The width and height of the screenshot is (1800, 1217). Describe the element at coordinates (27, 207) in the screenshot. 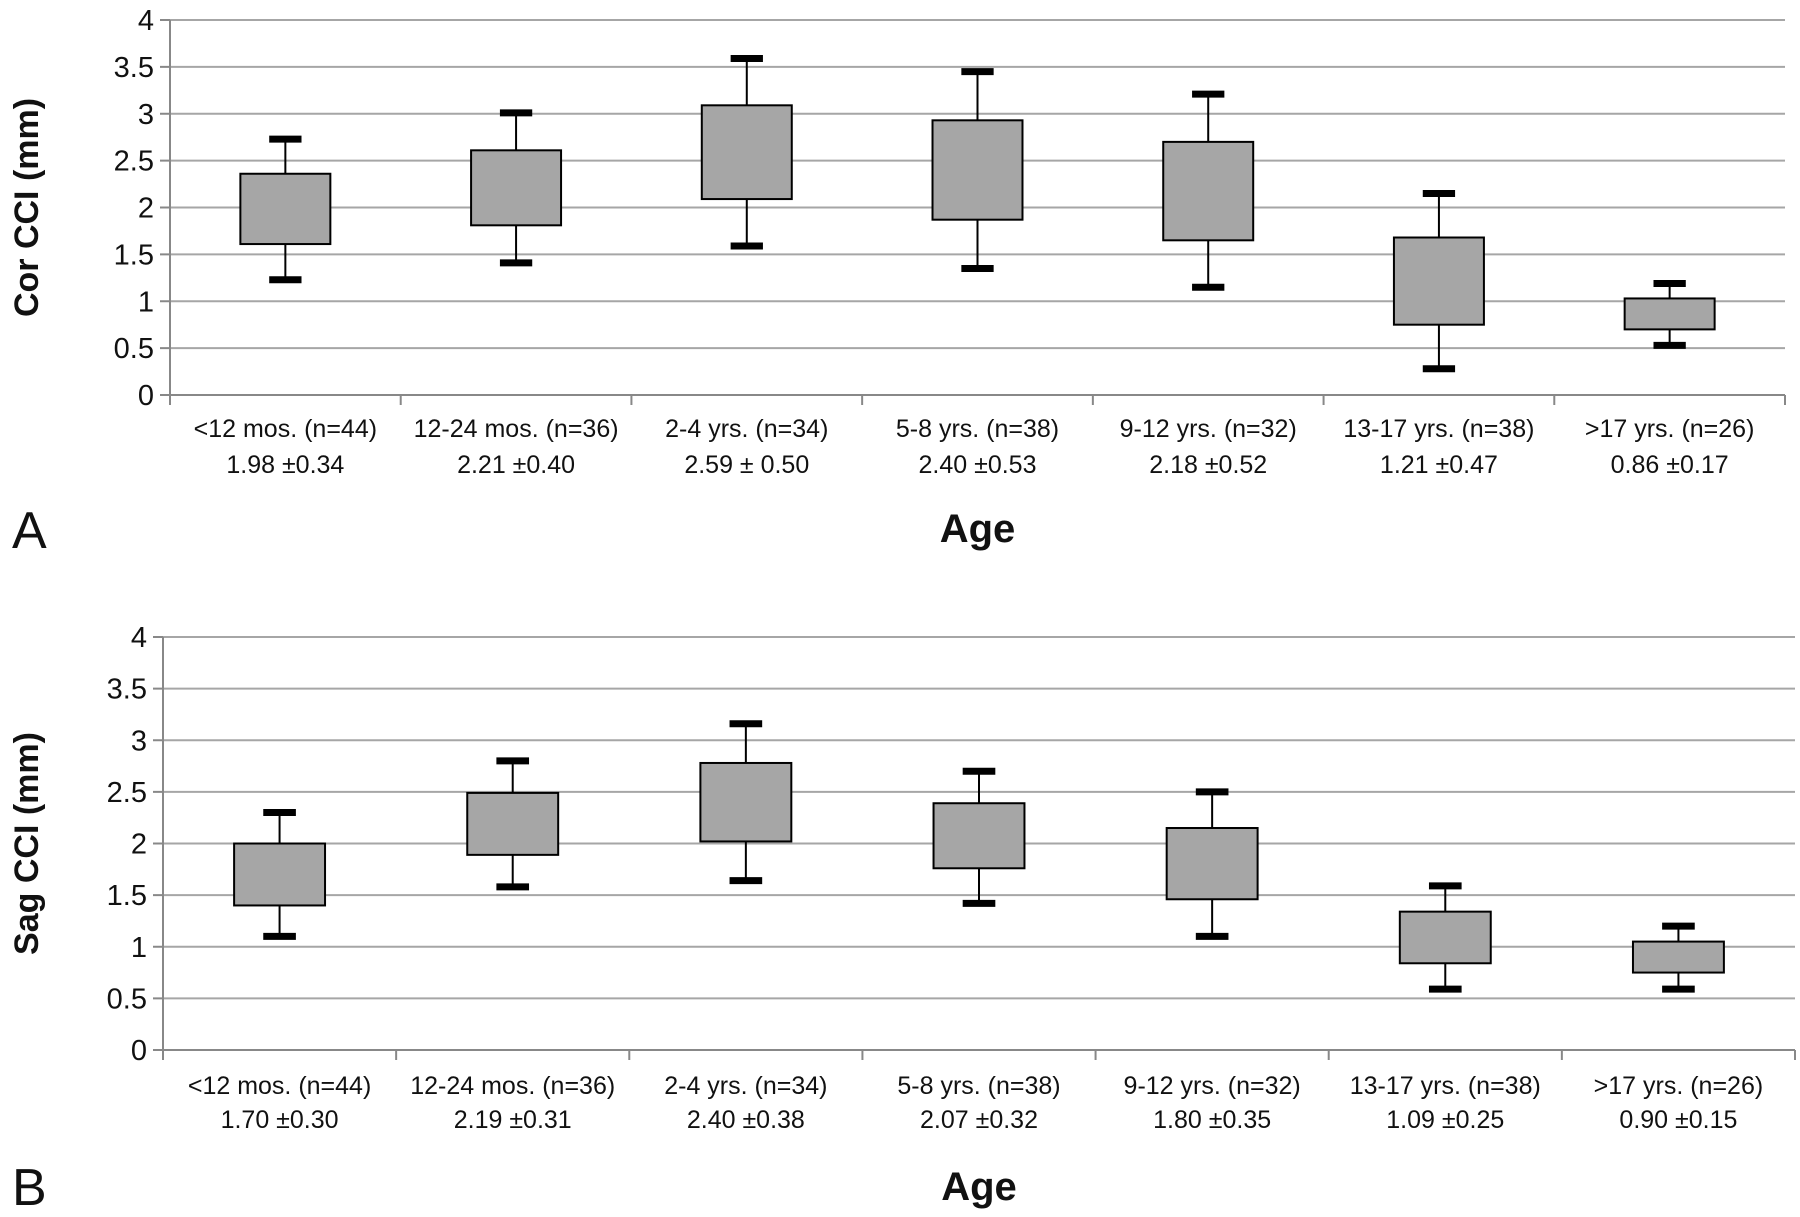

I see `y-axis-title: Cor CCI (mm)` at that location.